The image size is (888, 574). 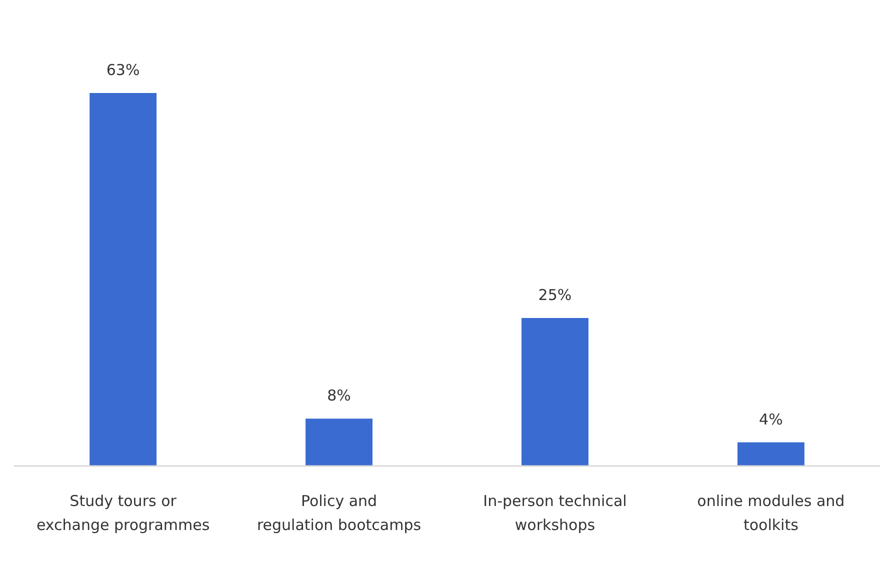 I want to click on x-tick-label: online modules and toolkits, so click(x=771, y=513).